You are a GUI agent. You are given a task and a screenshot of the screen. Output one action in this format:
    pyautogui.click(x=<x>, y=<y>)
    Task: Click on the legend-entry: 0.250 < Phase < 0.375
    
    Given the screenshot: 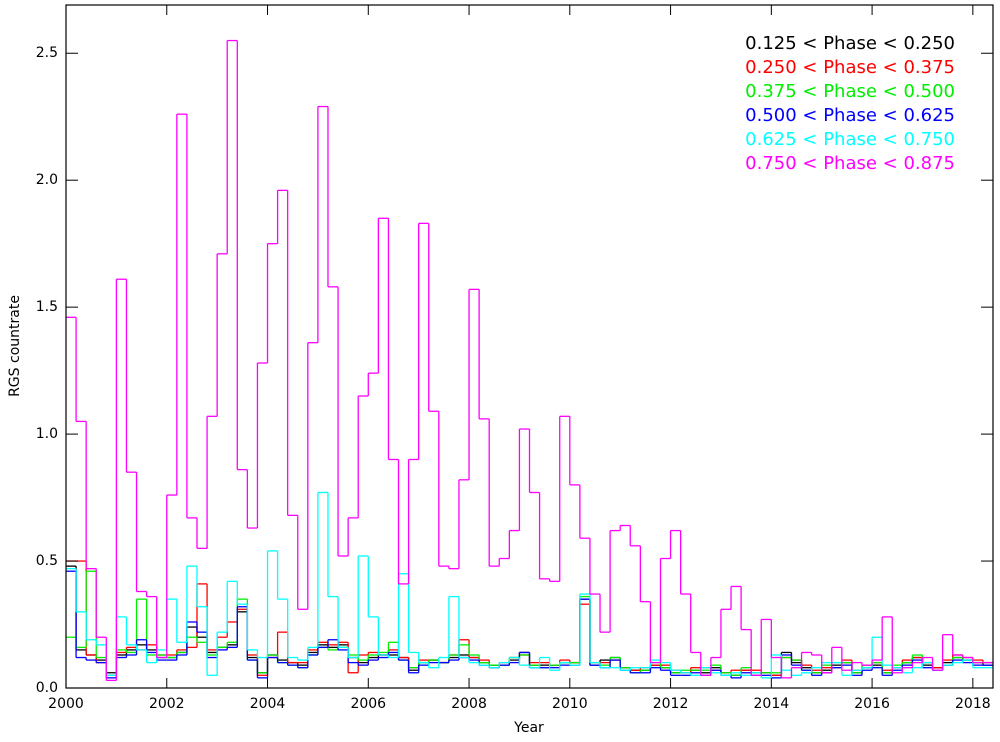 What is the action you would take?
    pyautogui.click(x=850, y=67)
    